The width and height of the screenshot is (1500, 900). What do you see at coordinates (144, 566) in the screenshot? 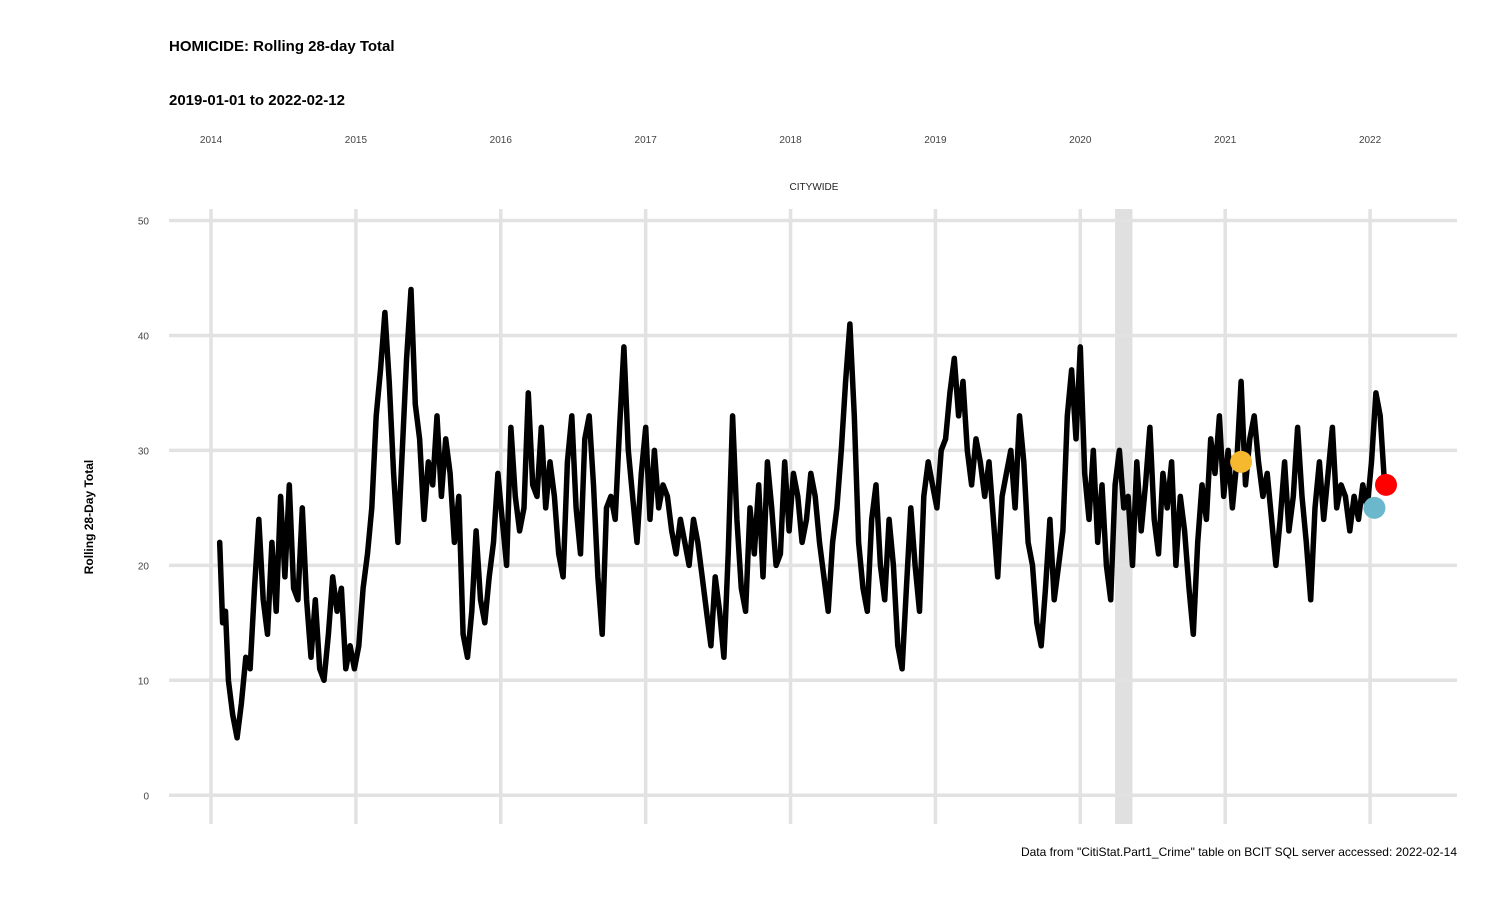
I see `y-tick-label: 20` at bounding box center [144, 566].